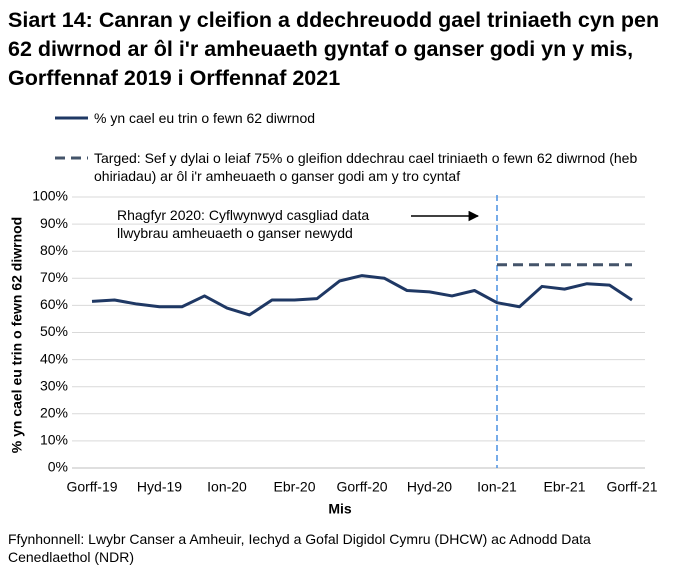 This screenshot has height=582, width=673. Describe the element at coordinates (54, 304) in the screenshot. I see `y-tick-label: 60%` at that location.